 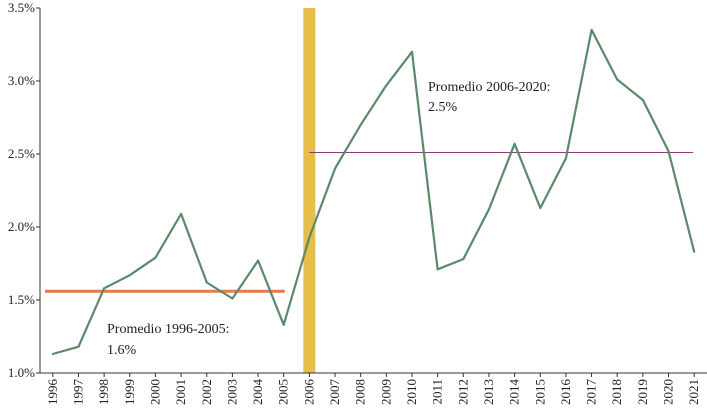 I want to click on data-point-1999, so click(x=129, y=275).